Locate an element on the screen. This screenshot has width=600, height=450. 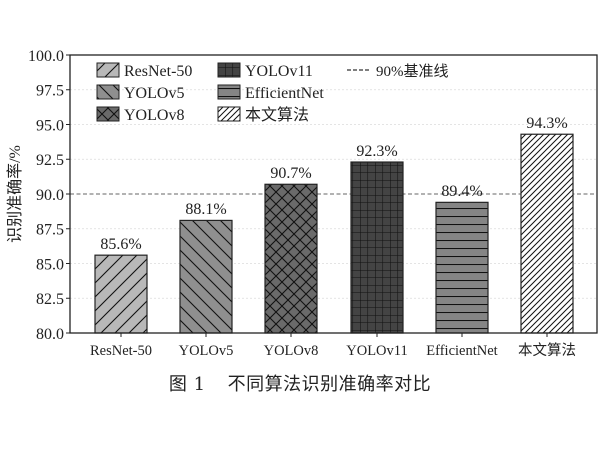
data-label: 92.3% is located at coordinates (376, 151).